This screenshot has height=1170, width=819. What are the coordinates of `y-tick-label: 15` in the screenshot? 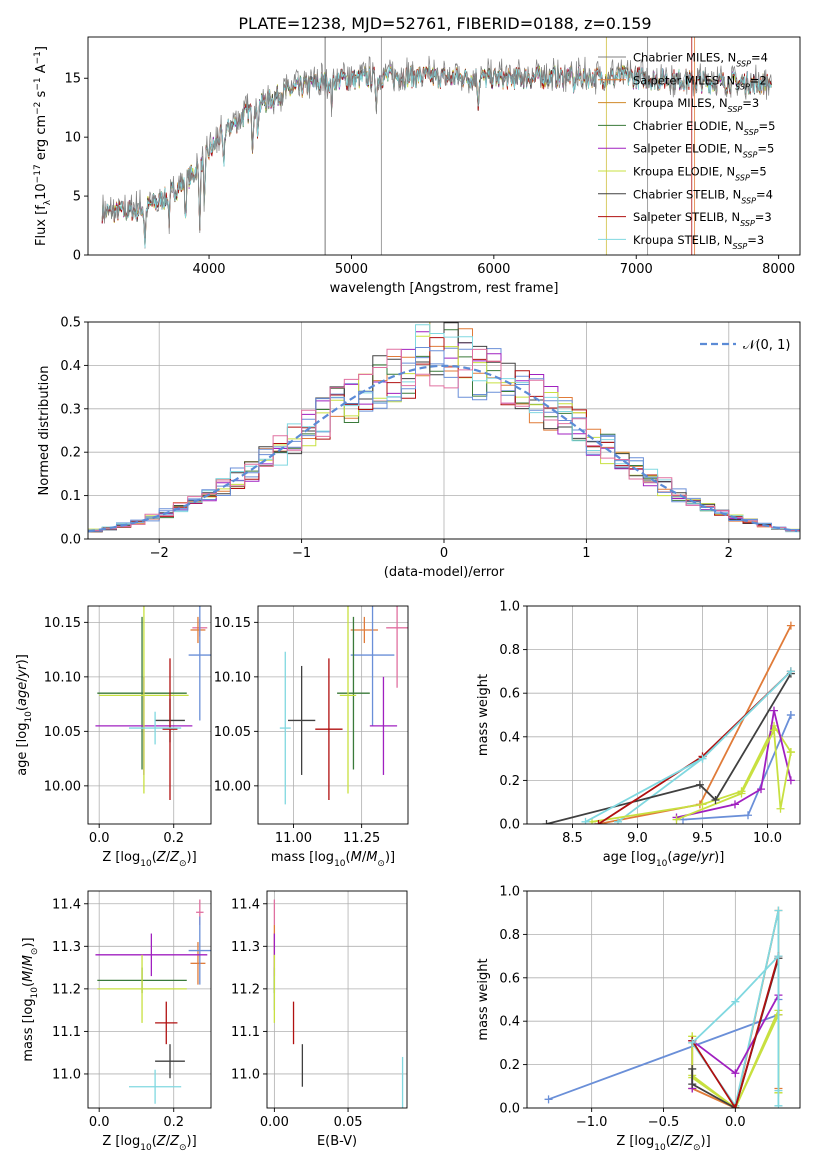 It's located at (72, 79).